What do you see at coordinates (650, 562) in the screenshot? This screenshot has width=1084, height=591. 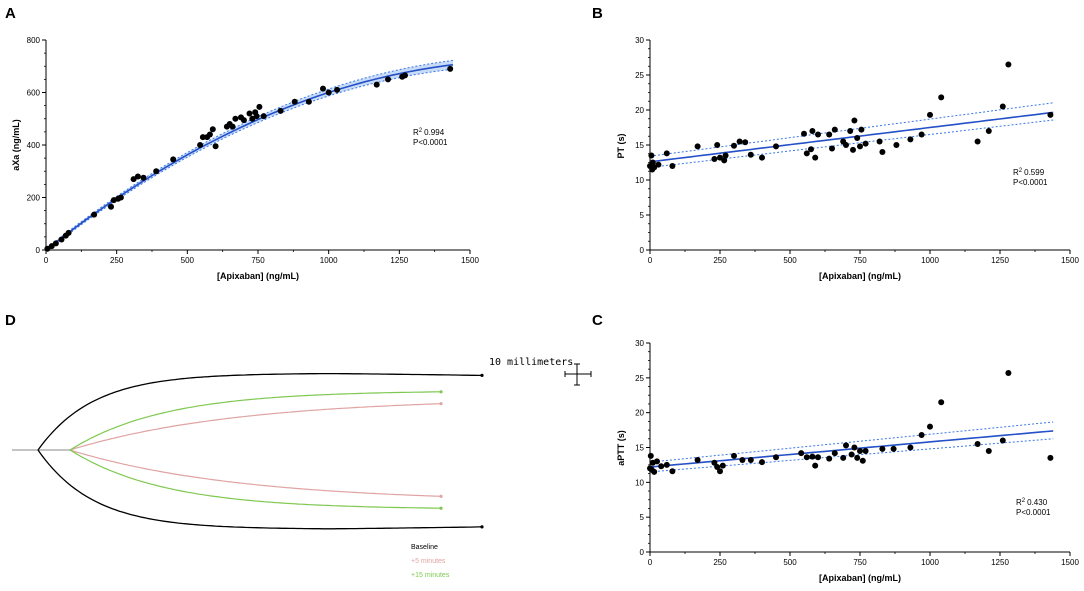 I see `panel-c-x-tick-label: 0` at bounding box center [650, 562].